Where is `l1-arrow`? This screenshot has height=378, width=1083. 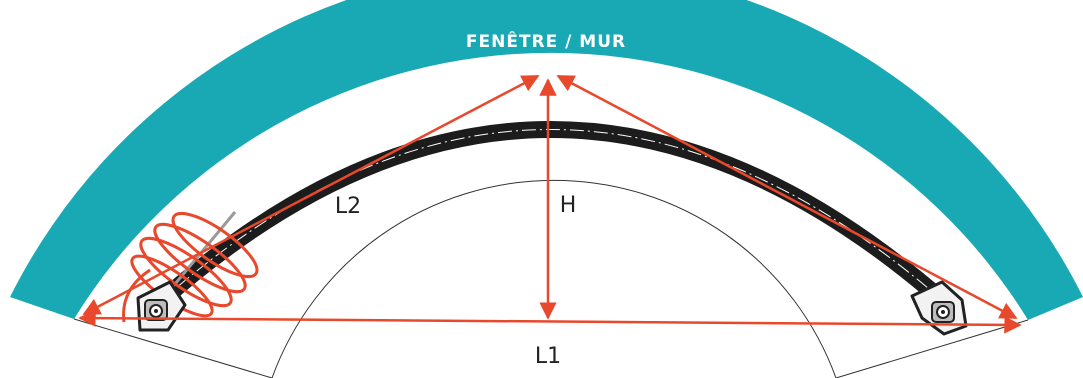
l1-arrow is located at coordinates (550, 321).